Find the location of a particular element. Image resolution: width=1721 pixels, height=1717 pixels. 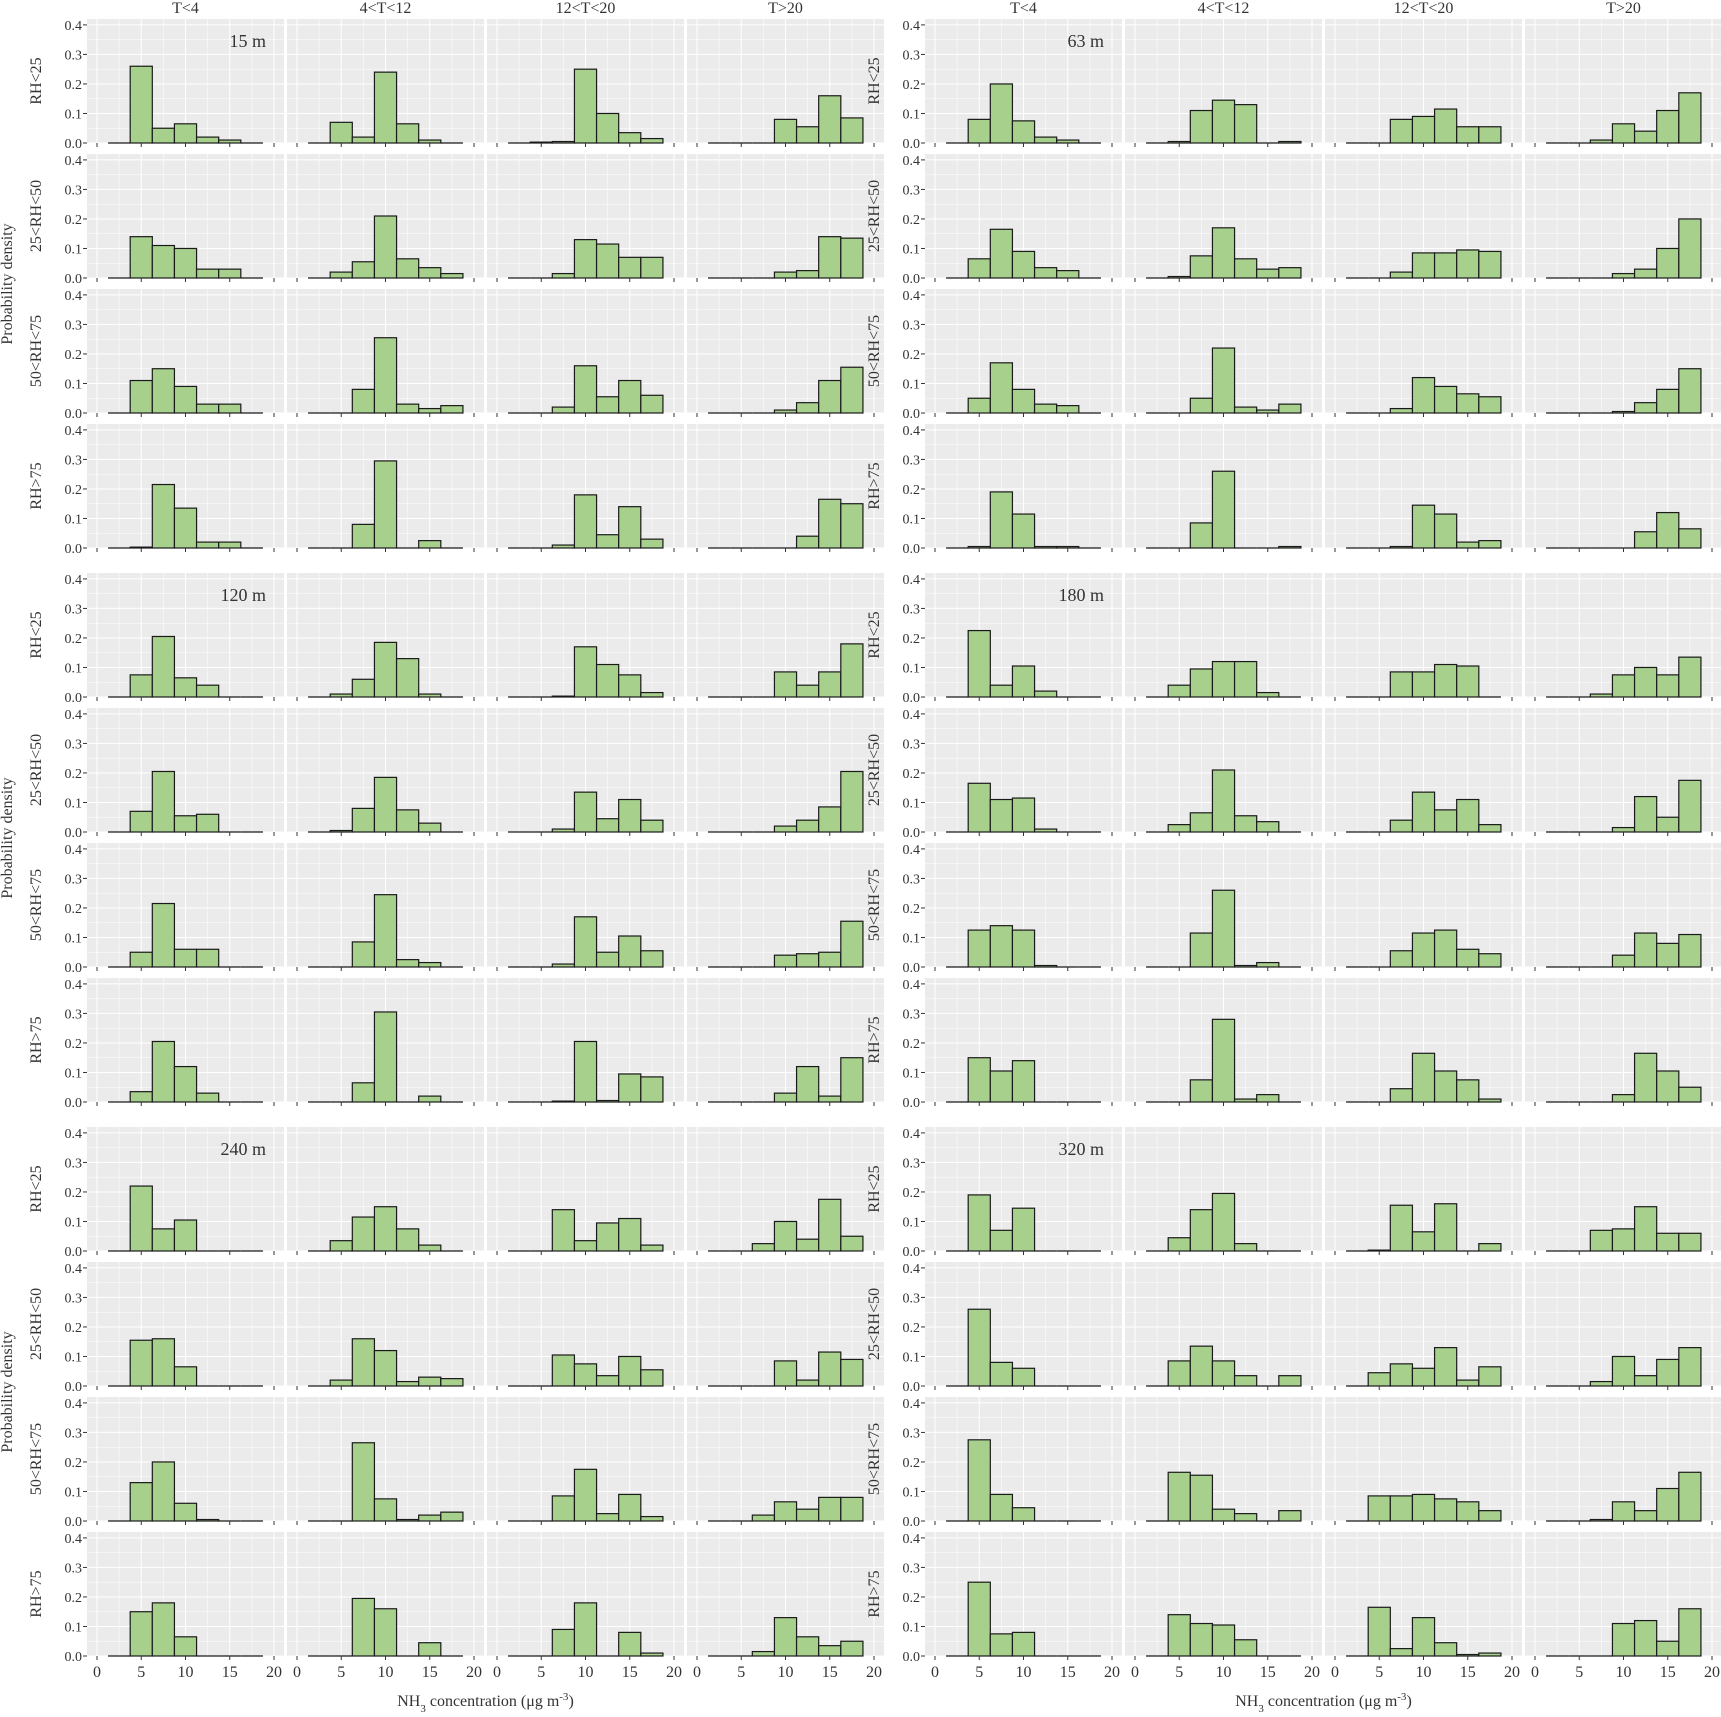

y-tick-label: 0.2 is located at coordinates (74, 355).